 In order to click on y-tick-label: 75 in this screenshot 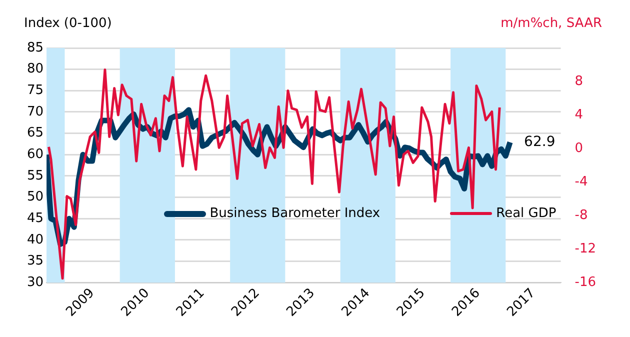, I will do `click(35, 90)`.